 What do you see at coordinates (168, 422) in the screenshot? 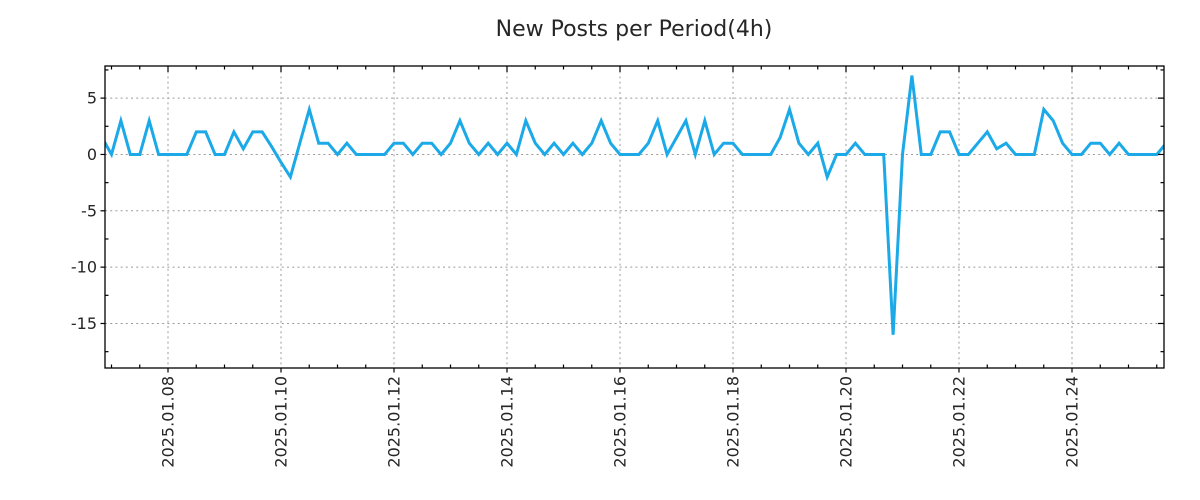
I see `x-tick-label: 2025.01.08` at bounding box center [168, 422].